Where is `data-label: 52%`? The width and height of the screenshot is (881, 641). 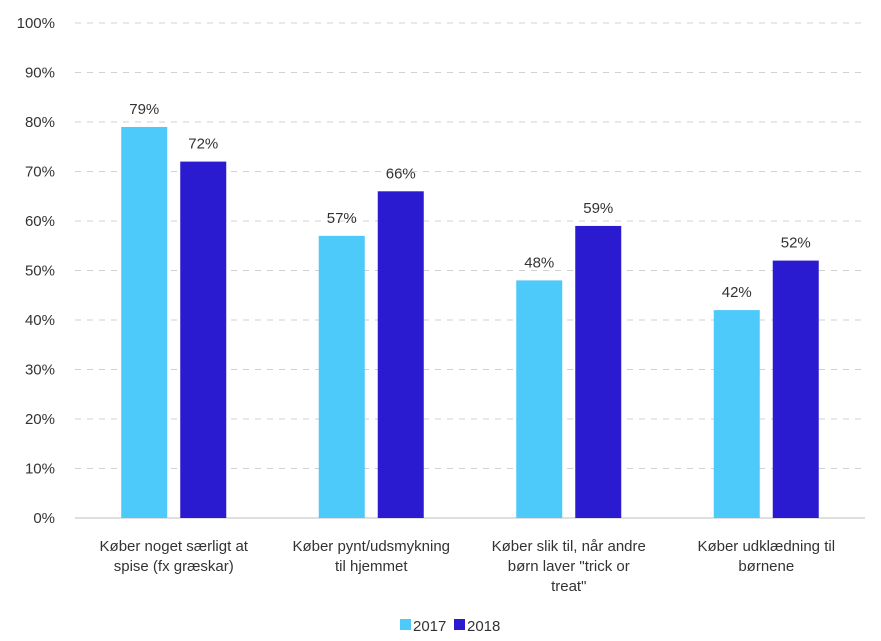
data-label: 52% is located at coordinates (796, 243).